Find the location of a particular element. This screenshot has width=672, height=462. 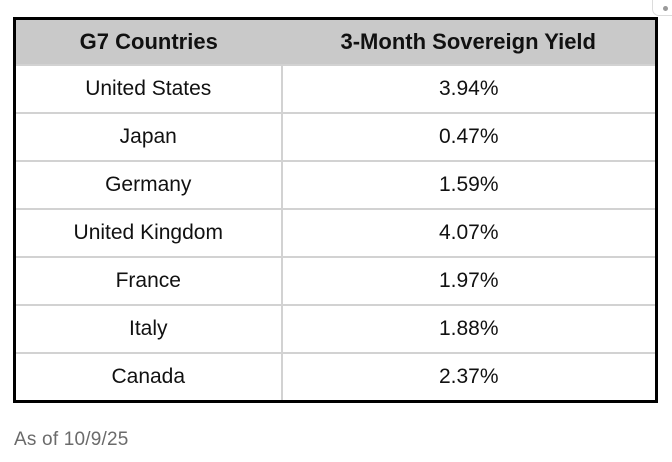

yield-cell: 1.59% is located at coordinates (469, 184).